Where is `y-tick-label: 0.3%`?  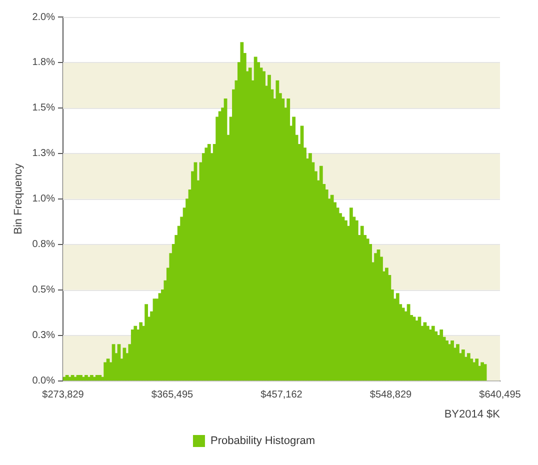 y-tick-label: 0.3% is located at coordinates (44, 336).